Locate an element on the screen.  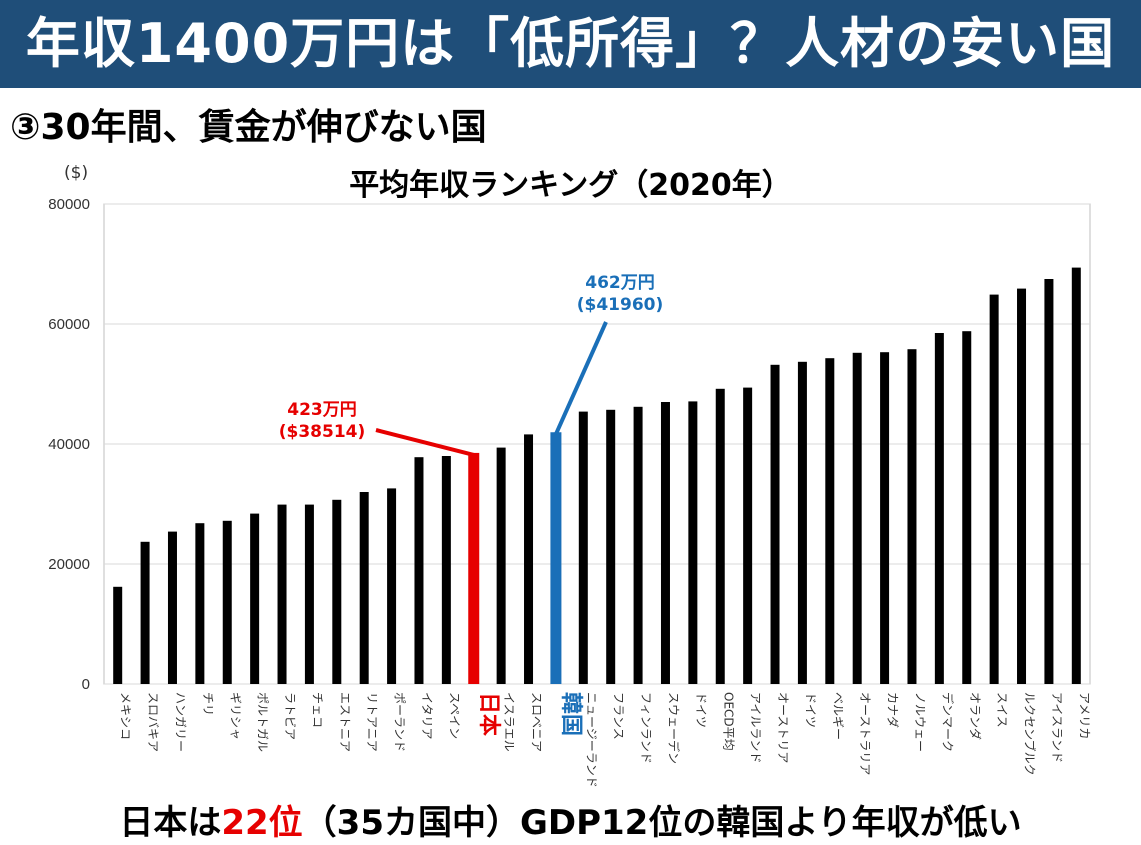
x-tick-label: ラトビア is located at coordinates (290, 716).